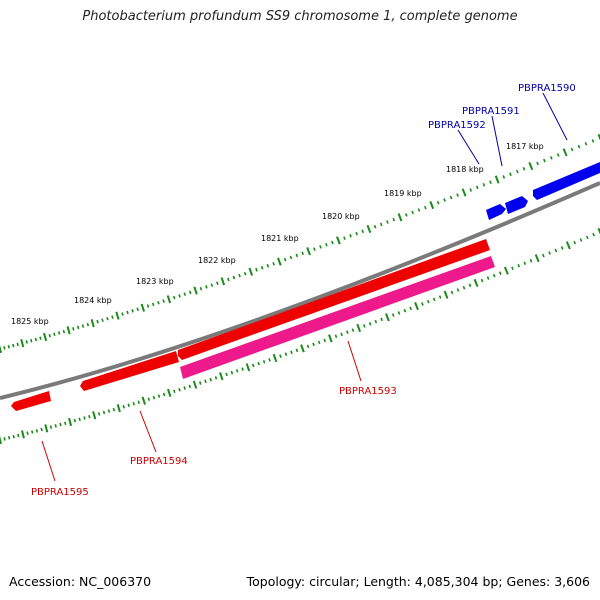 This screenshot has height=600, width=600. Describe the element at coordinates (155, 281) in the screenshot. I see `scale-label: 1823 kbp` at that location.